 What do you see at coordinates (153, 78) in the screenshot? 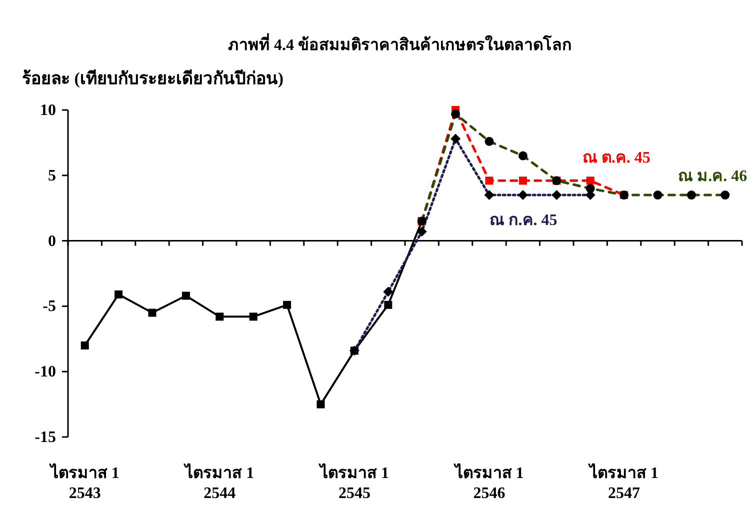
I see `ylabel: ร้อยละ (เทียบกับระยะเดียวกันปีก่อน)` at bounding box center [153, 78].